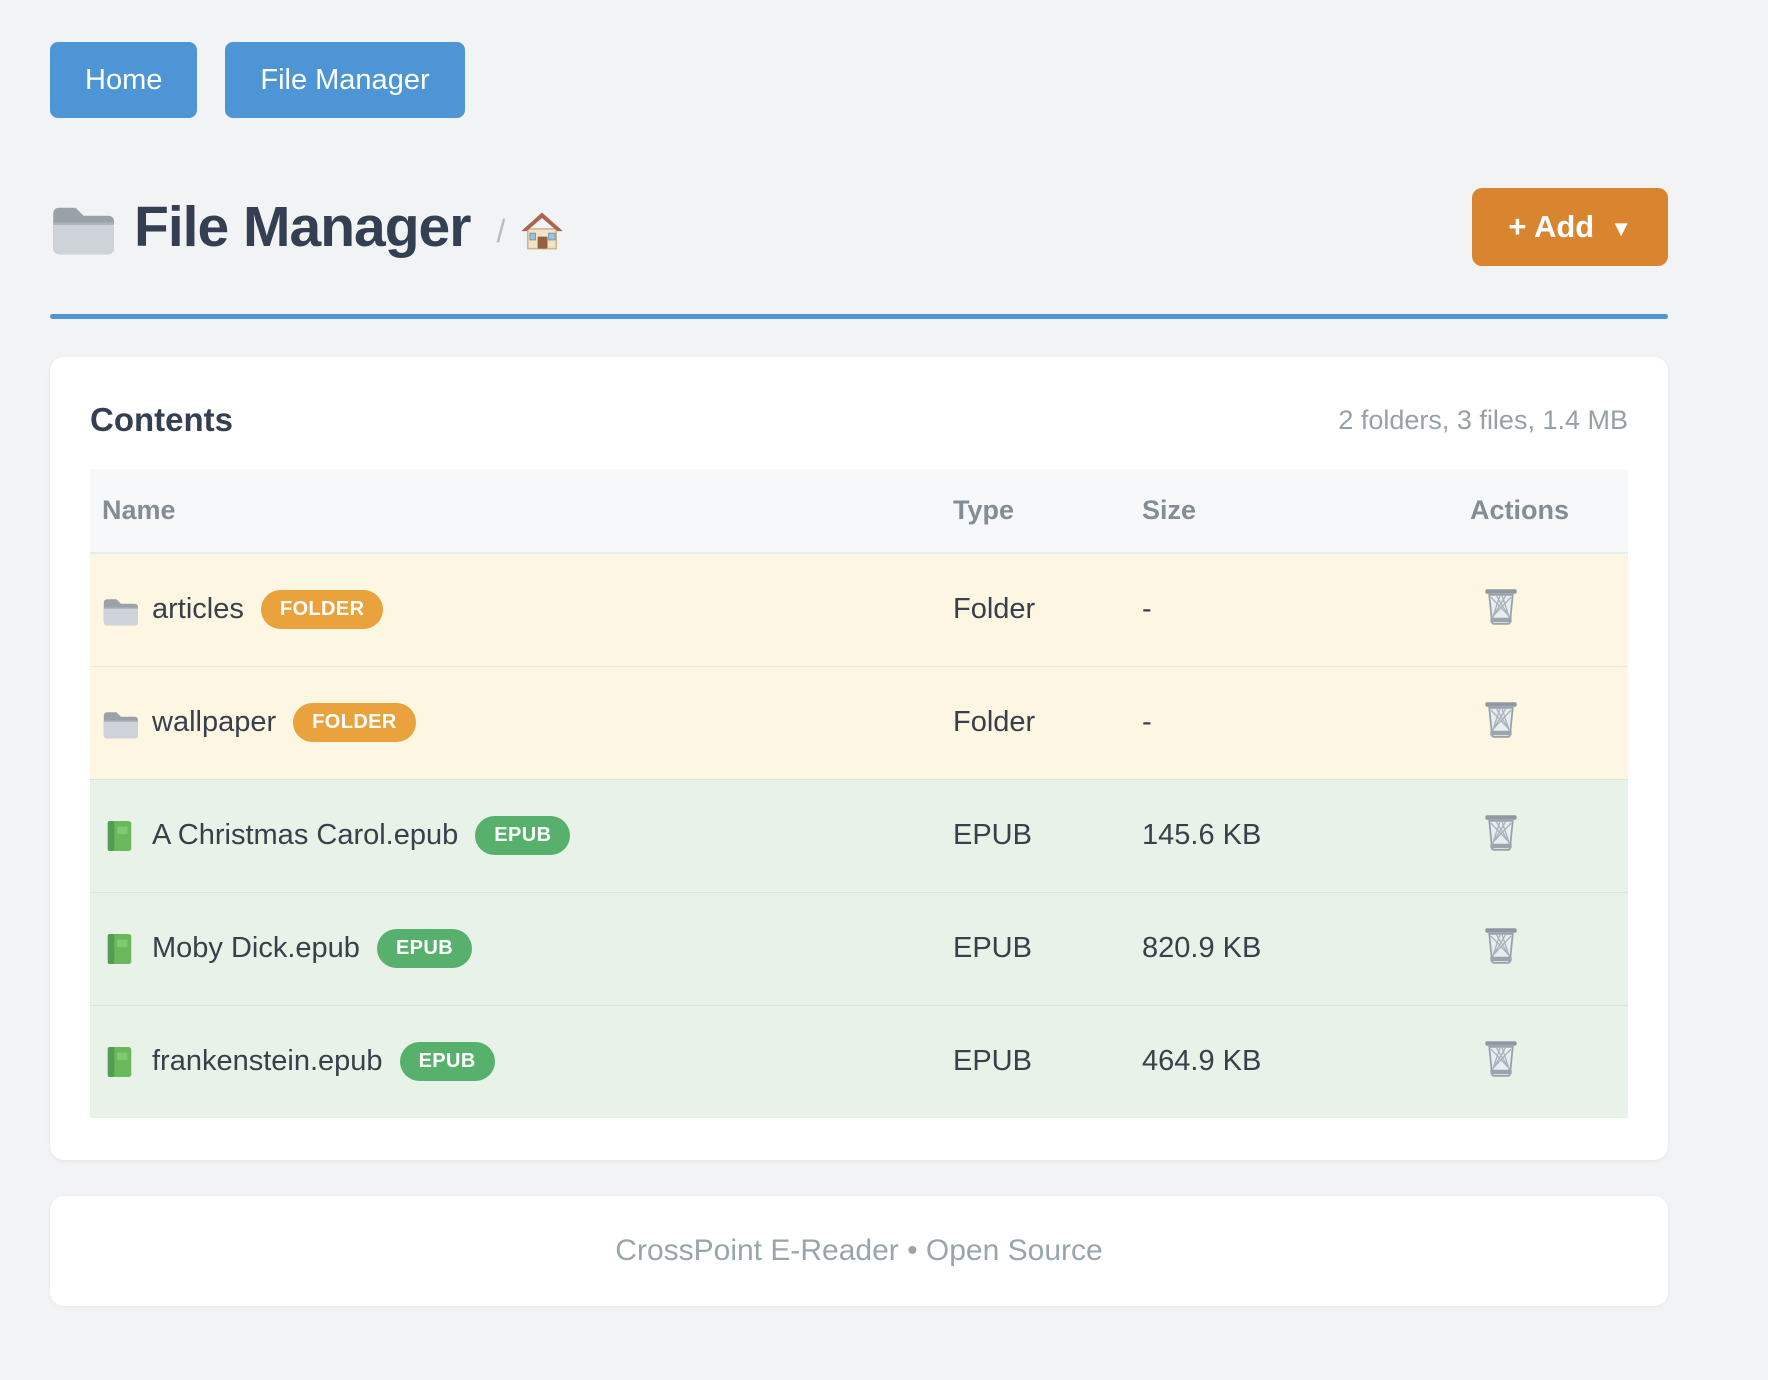 This screenshot has width=1768, height=1380. What do you see at coordinates (501, 230) in the screenshot?
I see `breadcrumb: /` at bounding box center [501, 230].